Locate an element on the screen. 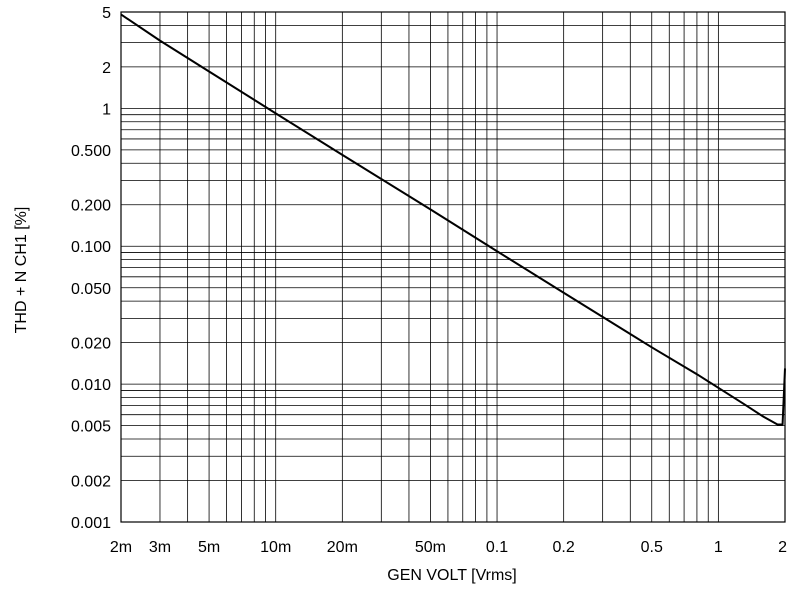  x-tick-label: 5m is located at coordinates (209, 547).